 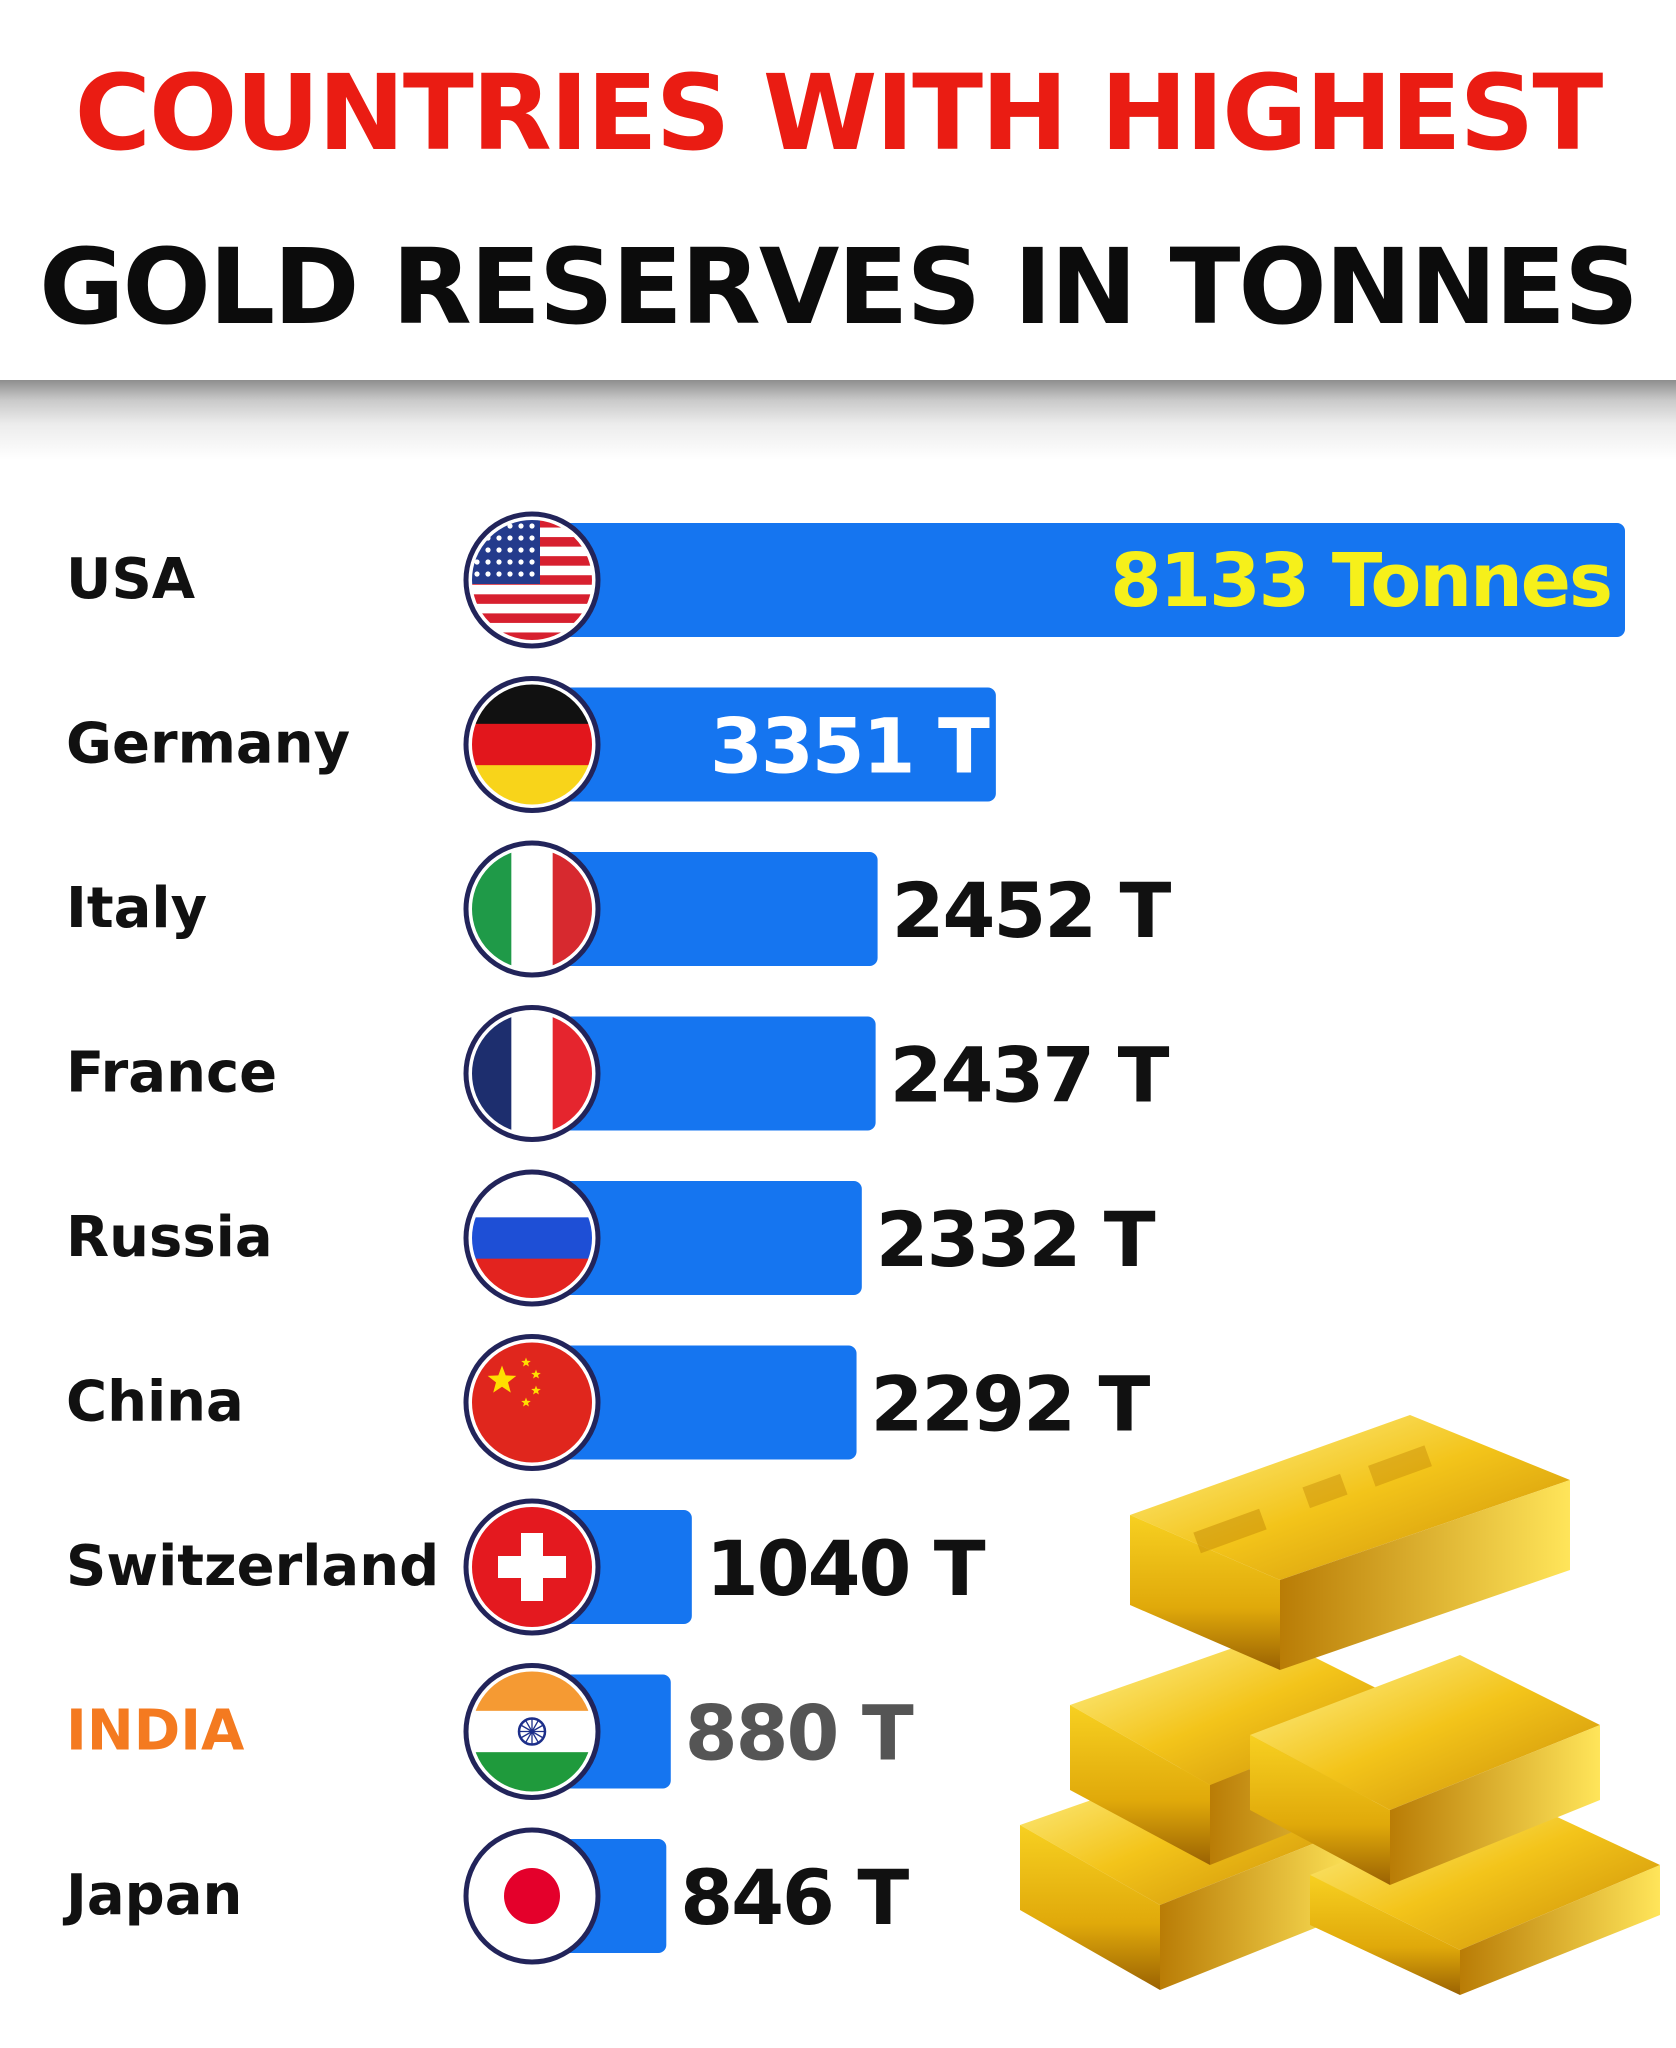 What do you see at coordinates (846, 1568) in the screenshot?
I see `value-label: 1040 T` at bounding box center [846, 1568].